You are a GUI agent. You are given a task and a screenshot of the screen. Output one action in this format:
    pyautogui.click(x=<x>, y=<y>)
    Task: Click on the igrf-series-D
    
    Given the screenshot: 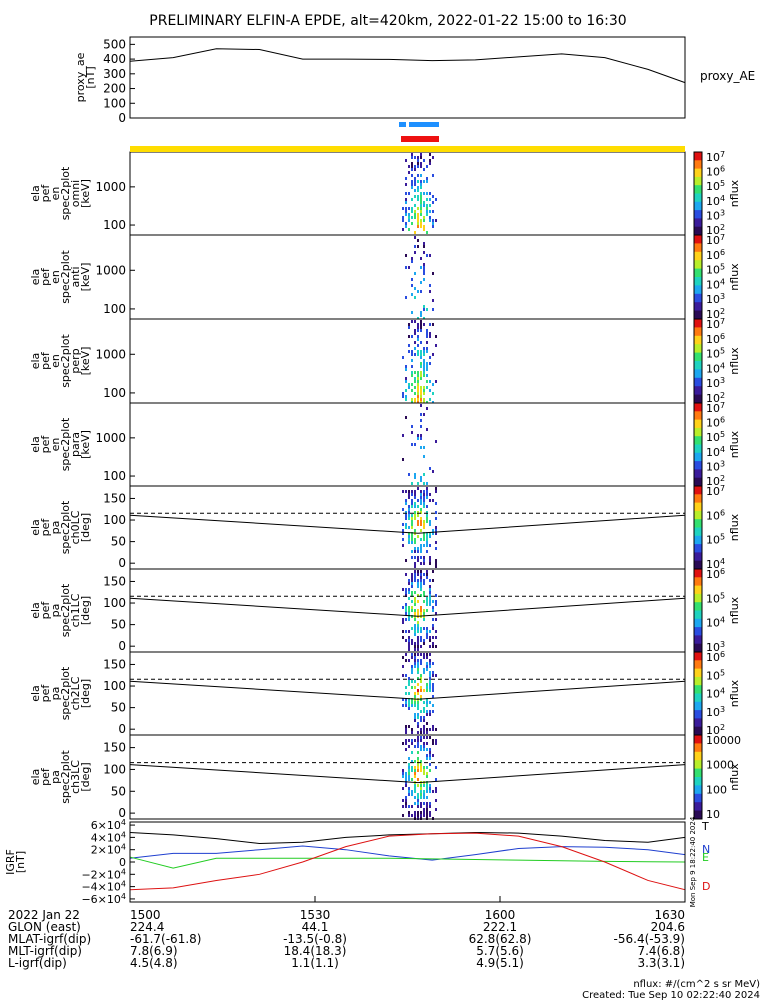 What is the action you would take?
    pyautogui.click(x=407, y=861)
    